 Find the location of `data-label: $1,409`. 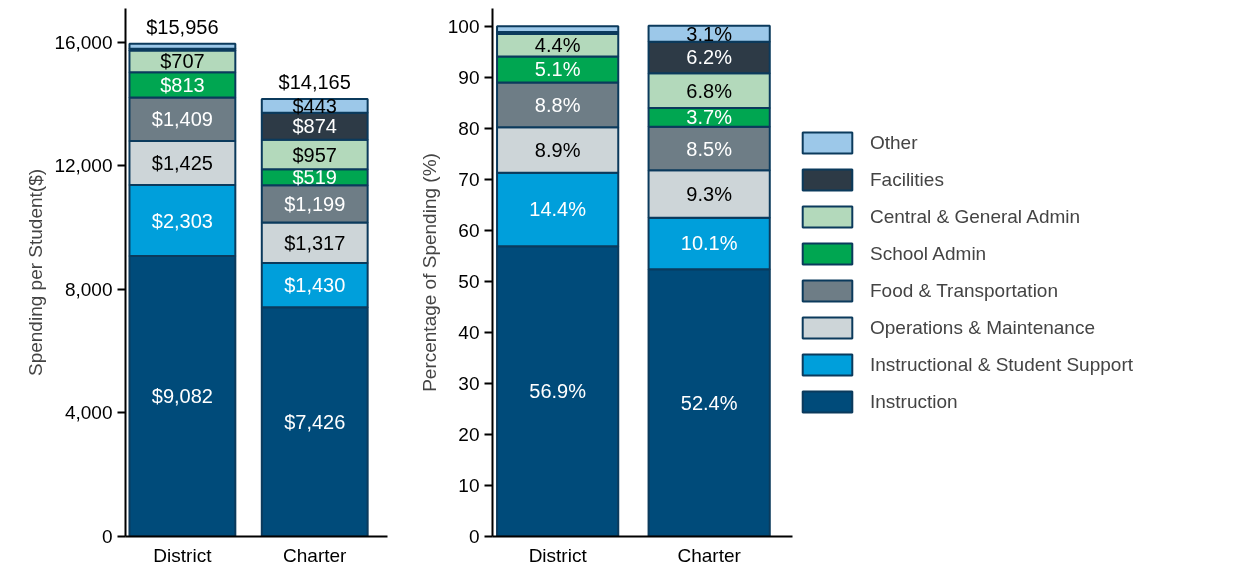

data-label: $1,409 is located at coordinates (182, 119).